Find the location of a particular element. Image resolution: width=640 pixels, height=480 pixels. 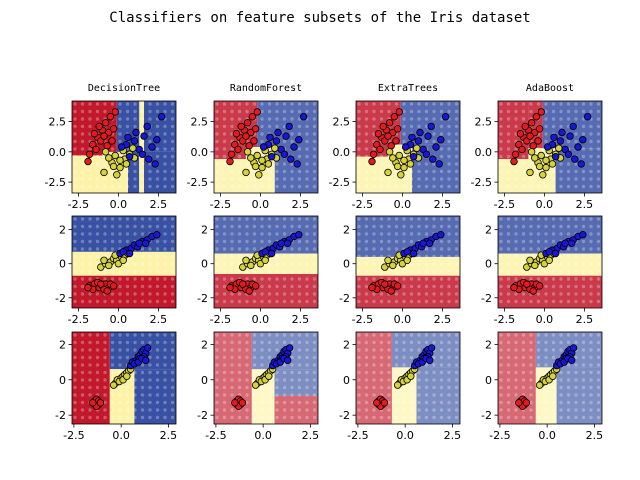

y-tick-label: -2 is located at coordinates (344, 415).